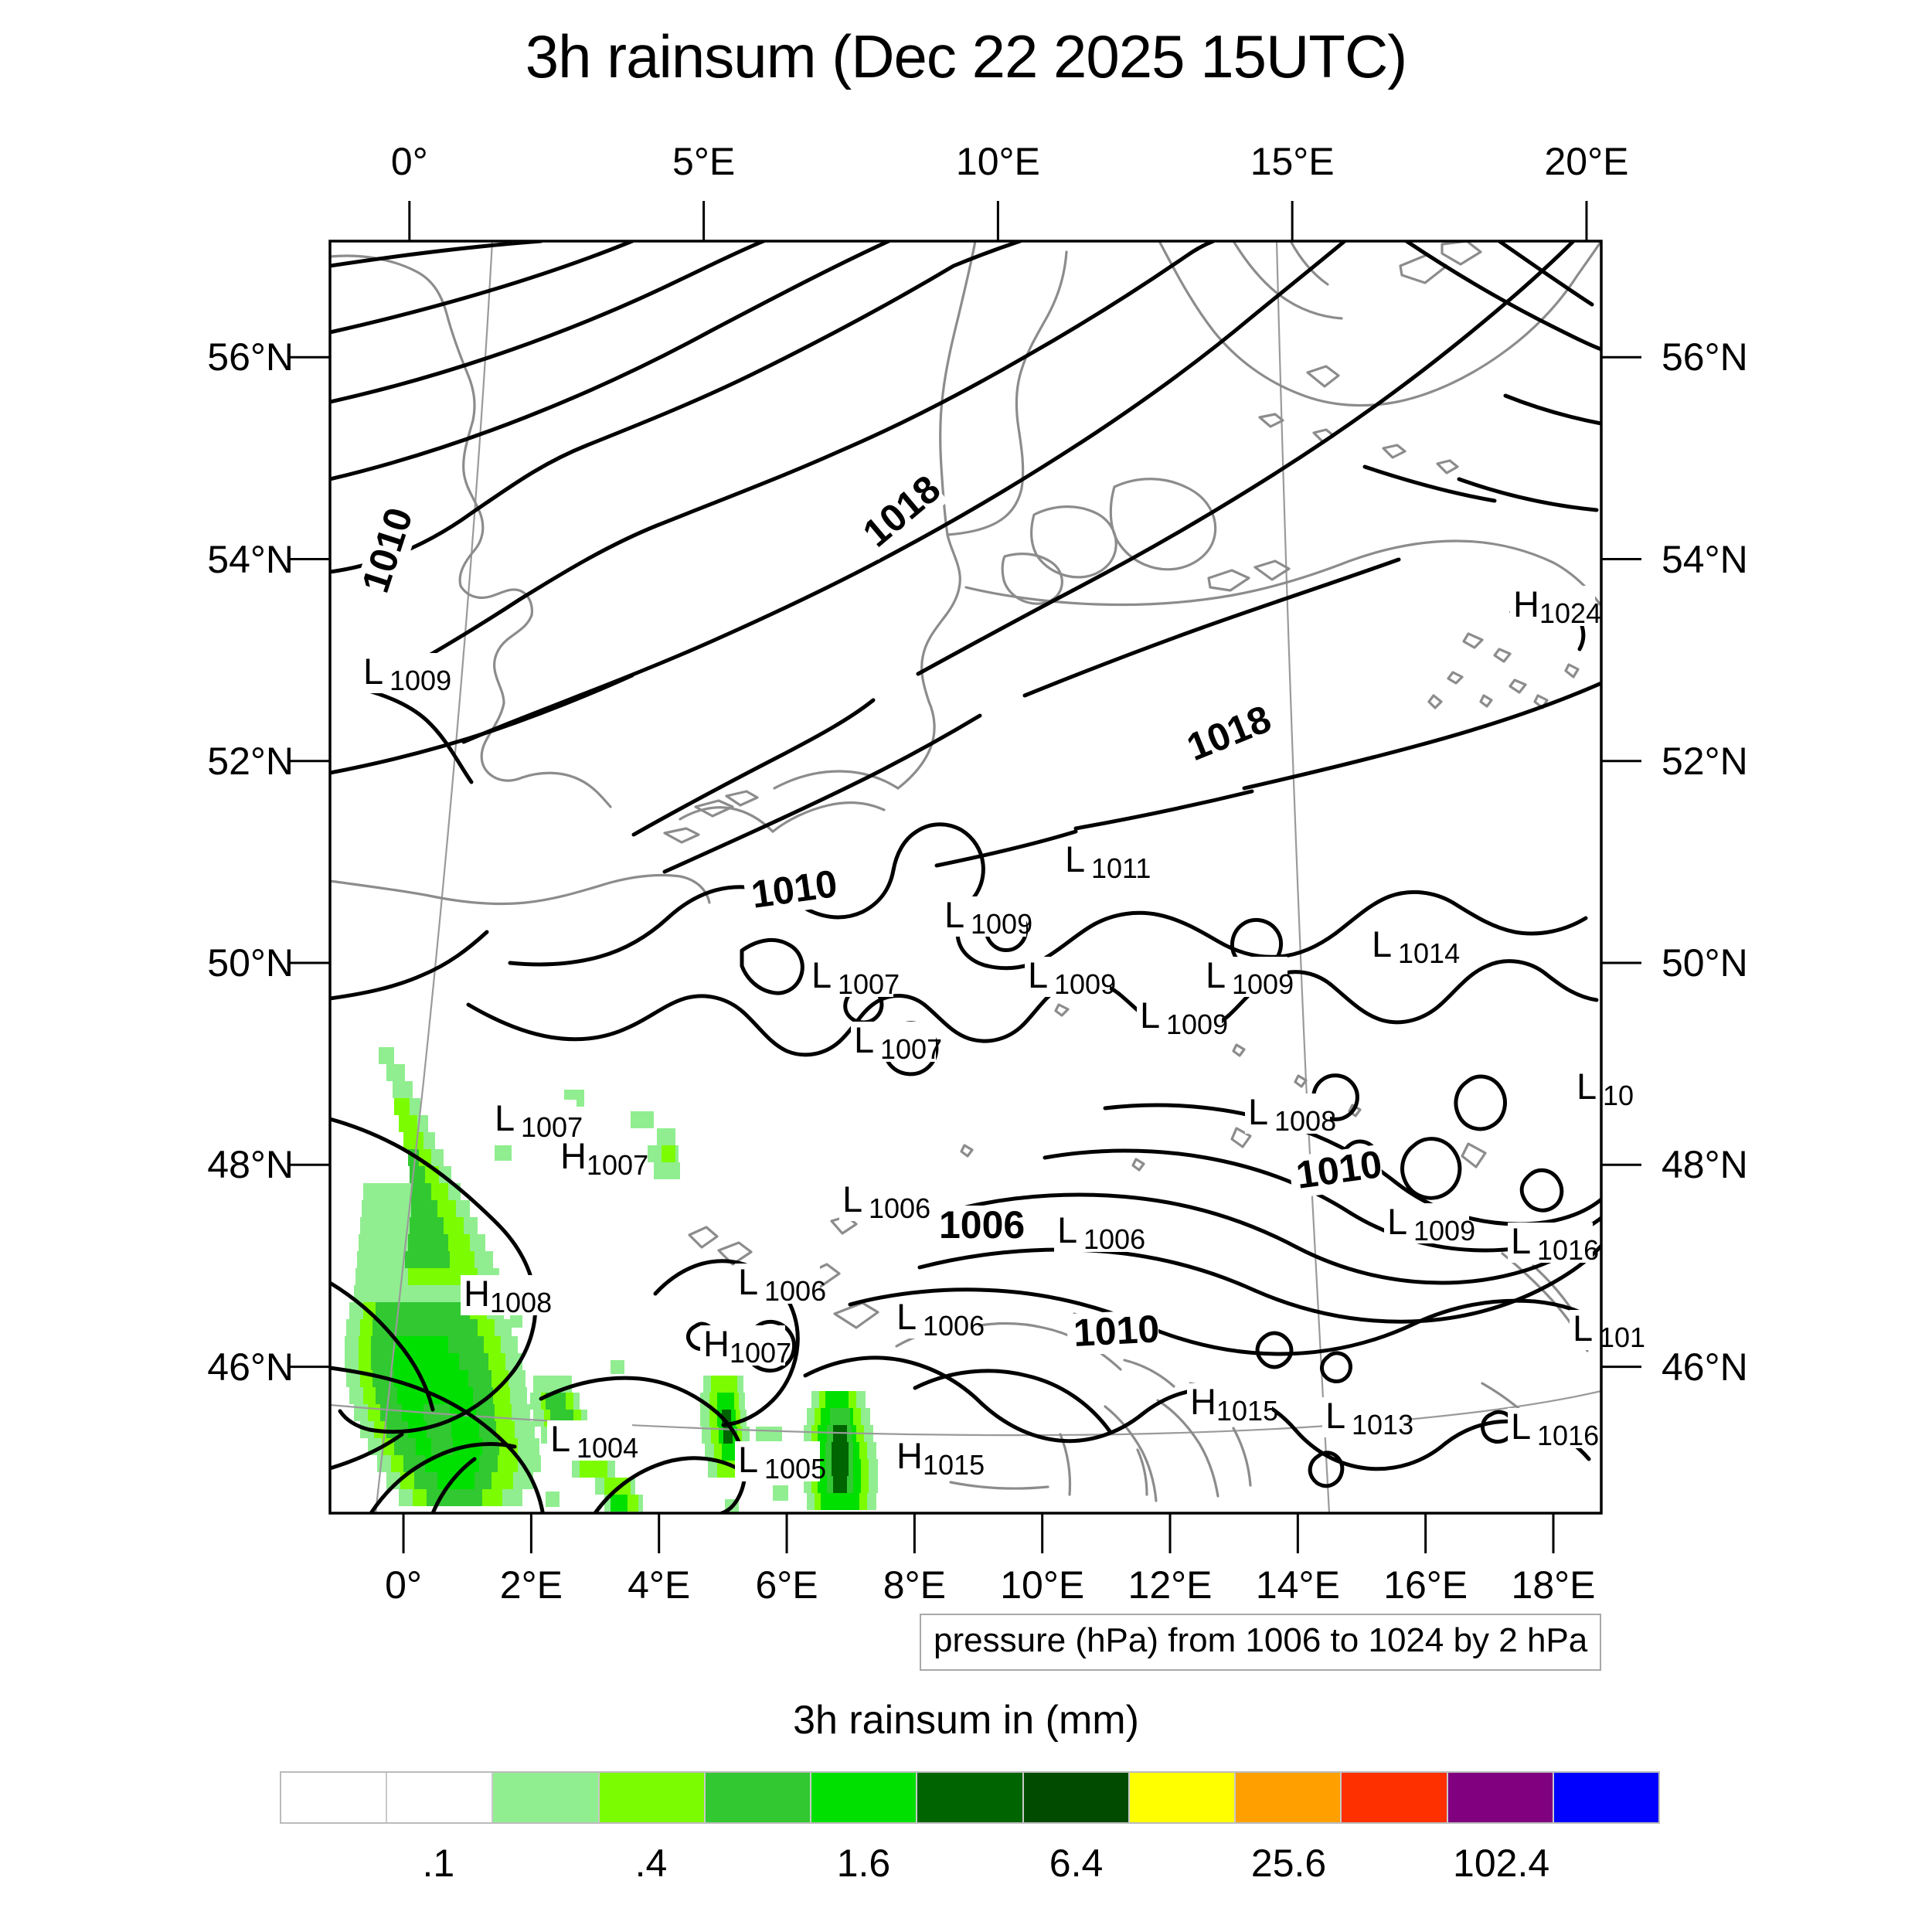  What do you see at coordinates (1298, 1585) in the screenshot?
I see `bottom-axis-tick-label: 14°E` at bounding box center [1298, 1585].